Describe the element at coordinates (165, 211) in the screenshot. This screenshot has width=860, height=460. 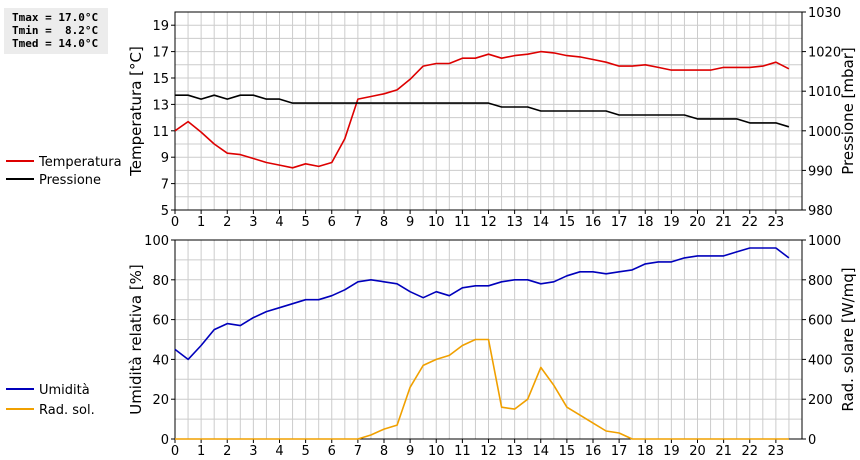
I see `y-tick-label: 5` at that location.